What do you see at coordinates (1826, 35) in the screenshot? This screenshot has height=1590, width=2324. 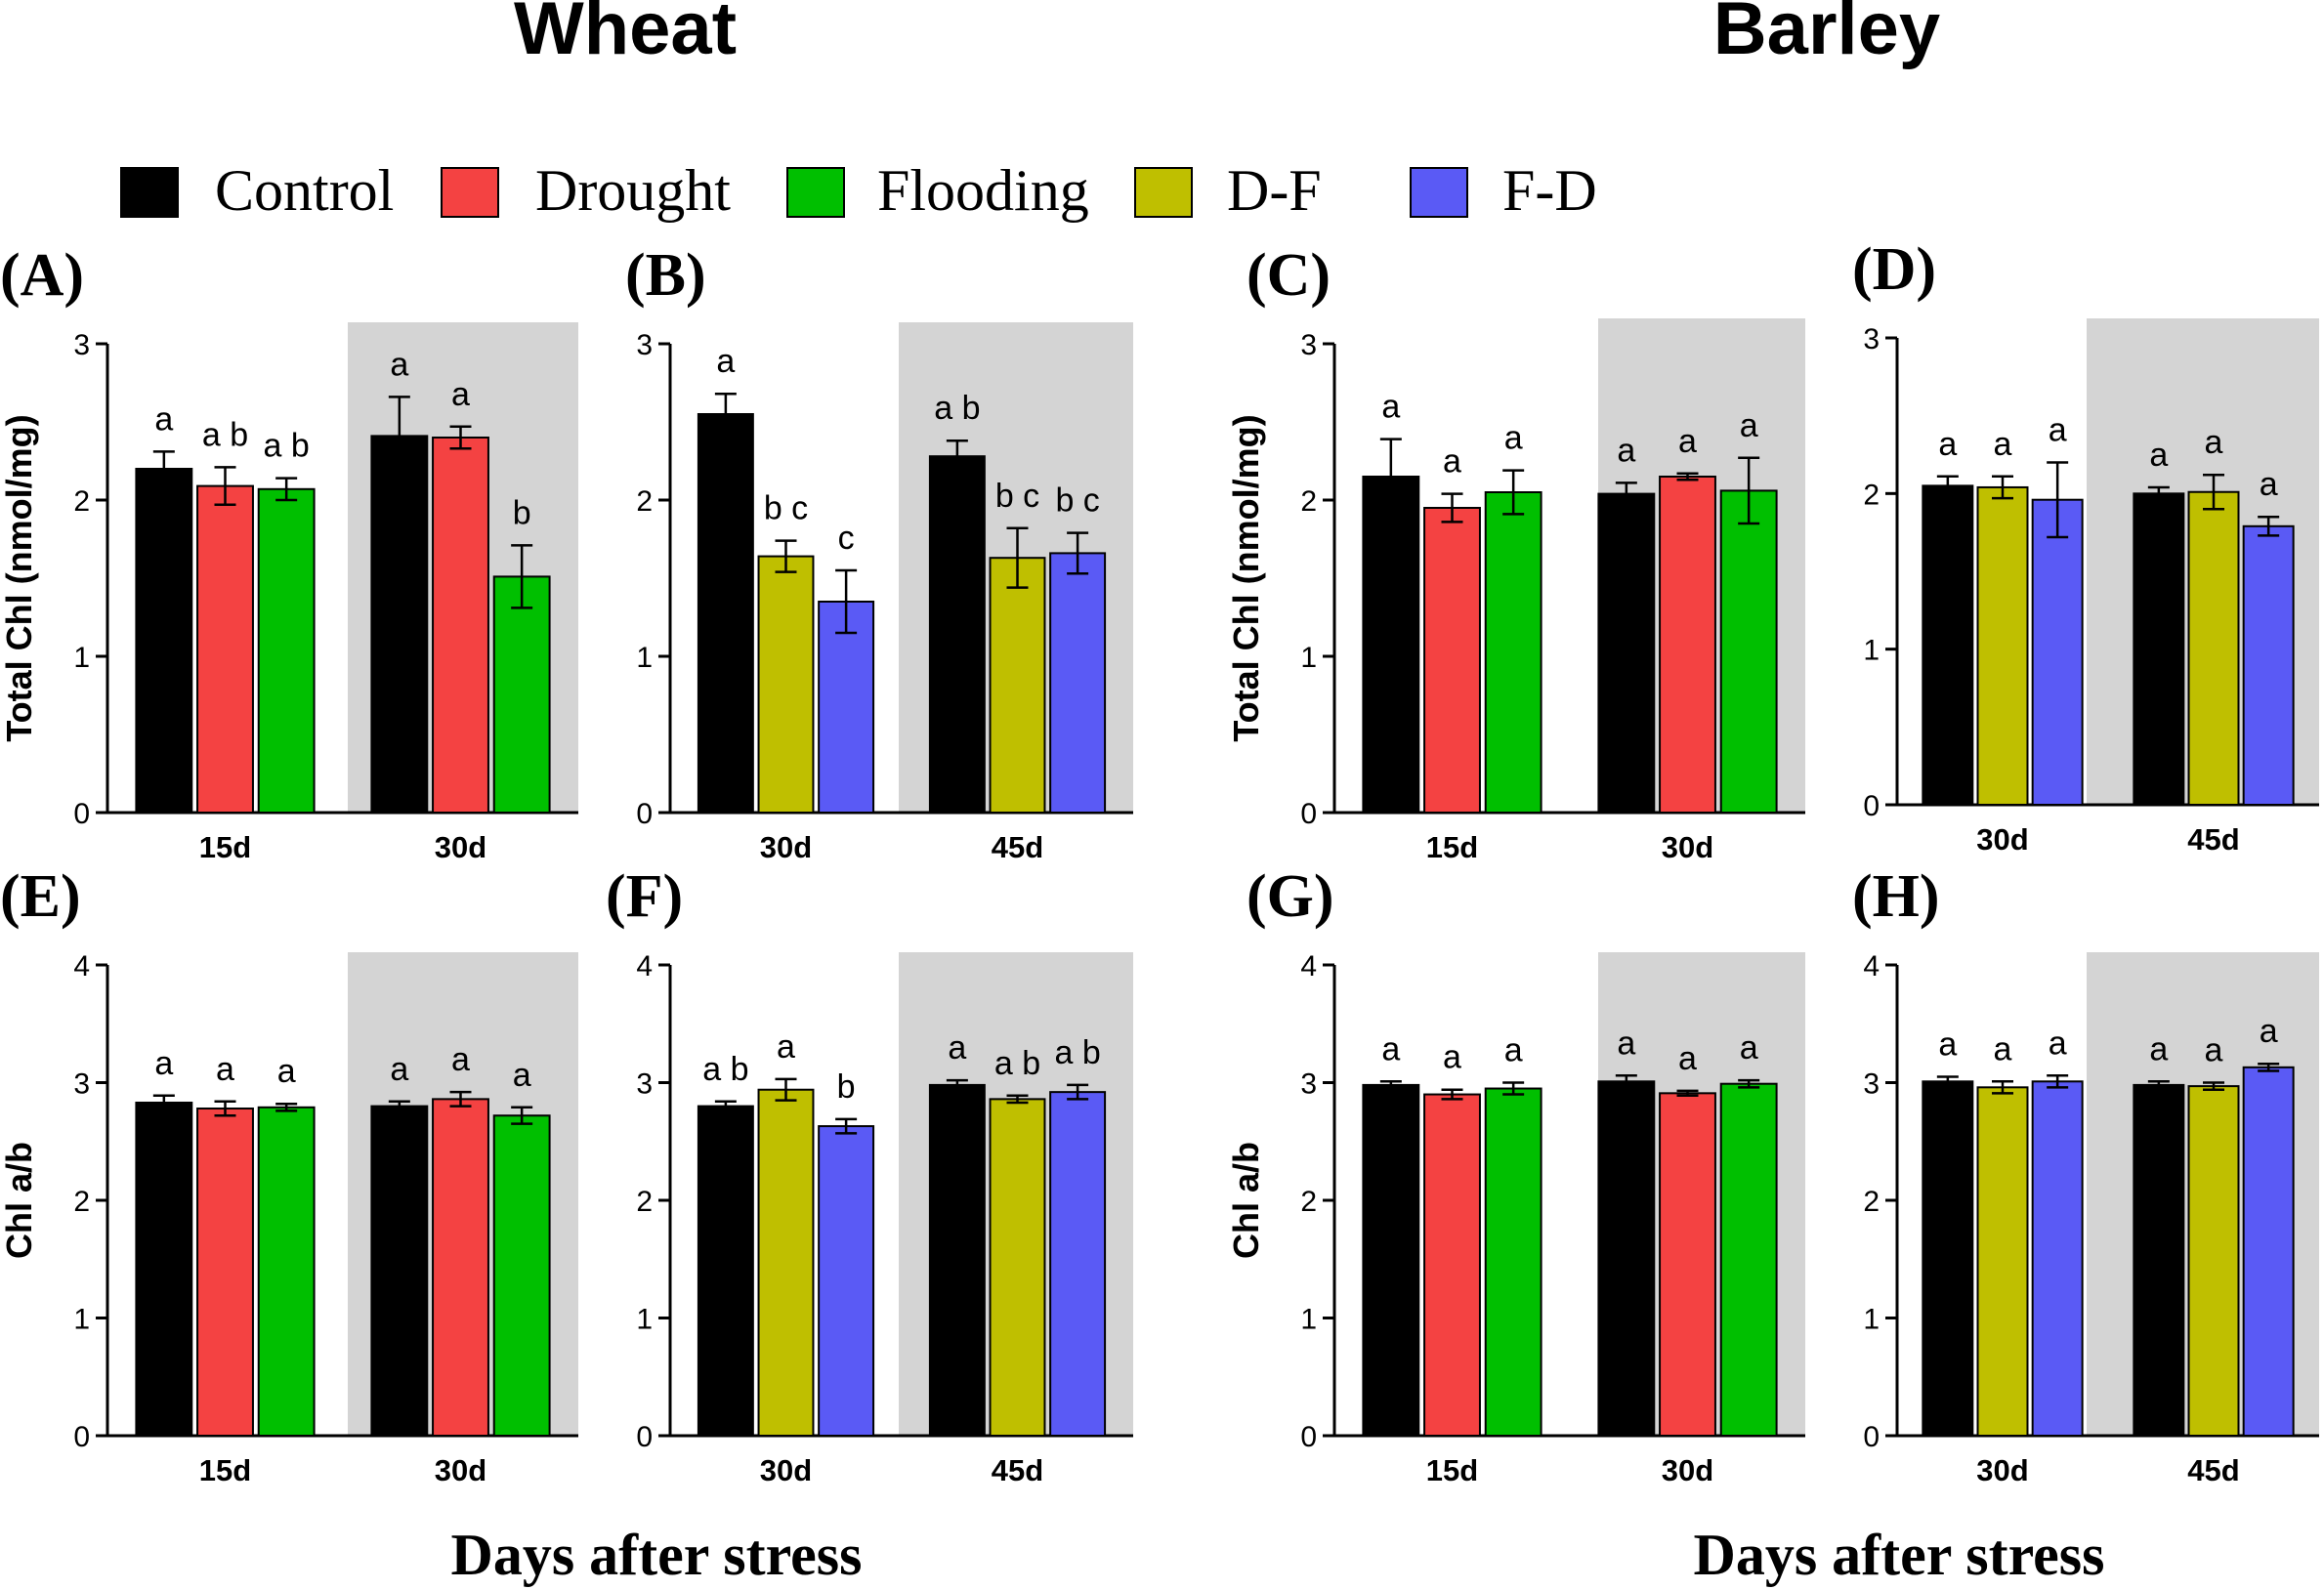 I see `barley-title: Barley` at bounding box center [1826, 35].